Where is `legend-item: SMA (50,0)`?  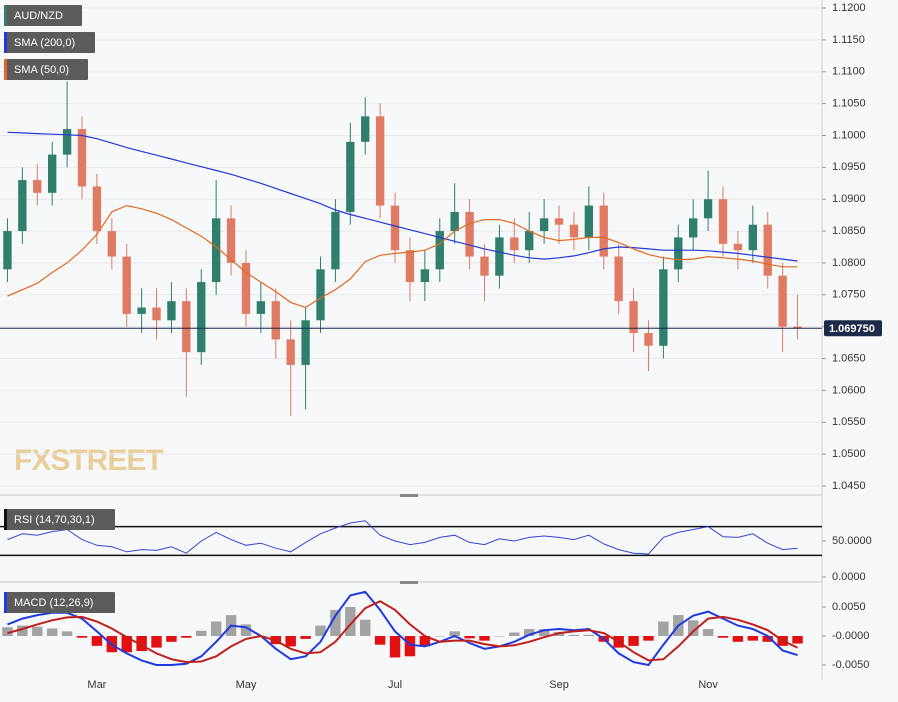
legend-item: SMA (50,0) is located at coordinates (46, 69).